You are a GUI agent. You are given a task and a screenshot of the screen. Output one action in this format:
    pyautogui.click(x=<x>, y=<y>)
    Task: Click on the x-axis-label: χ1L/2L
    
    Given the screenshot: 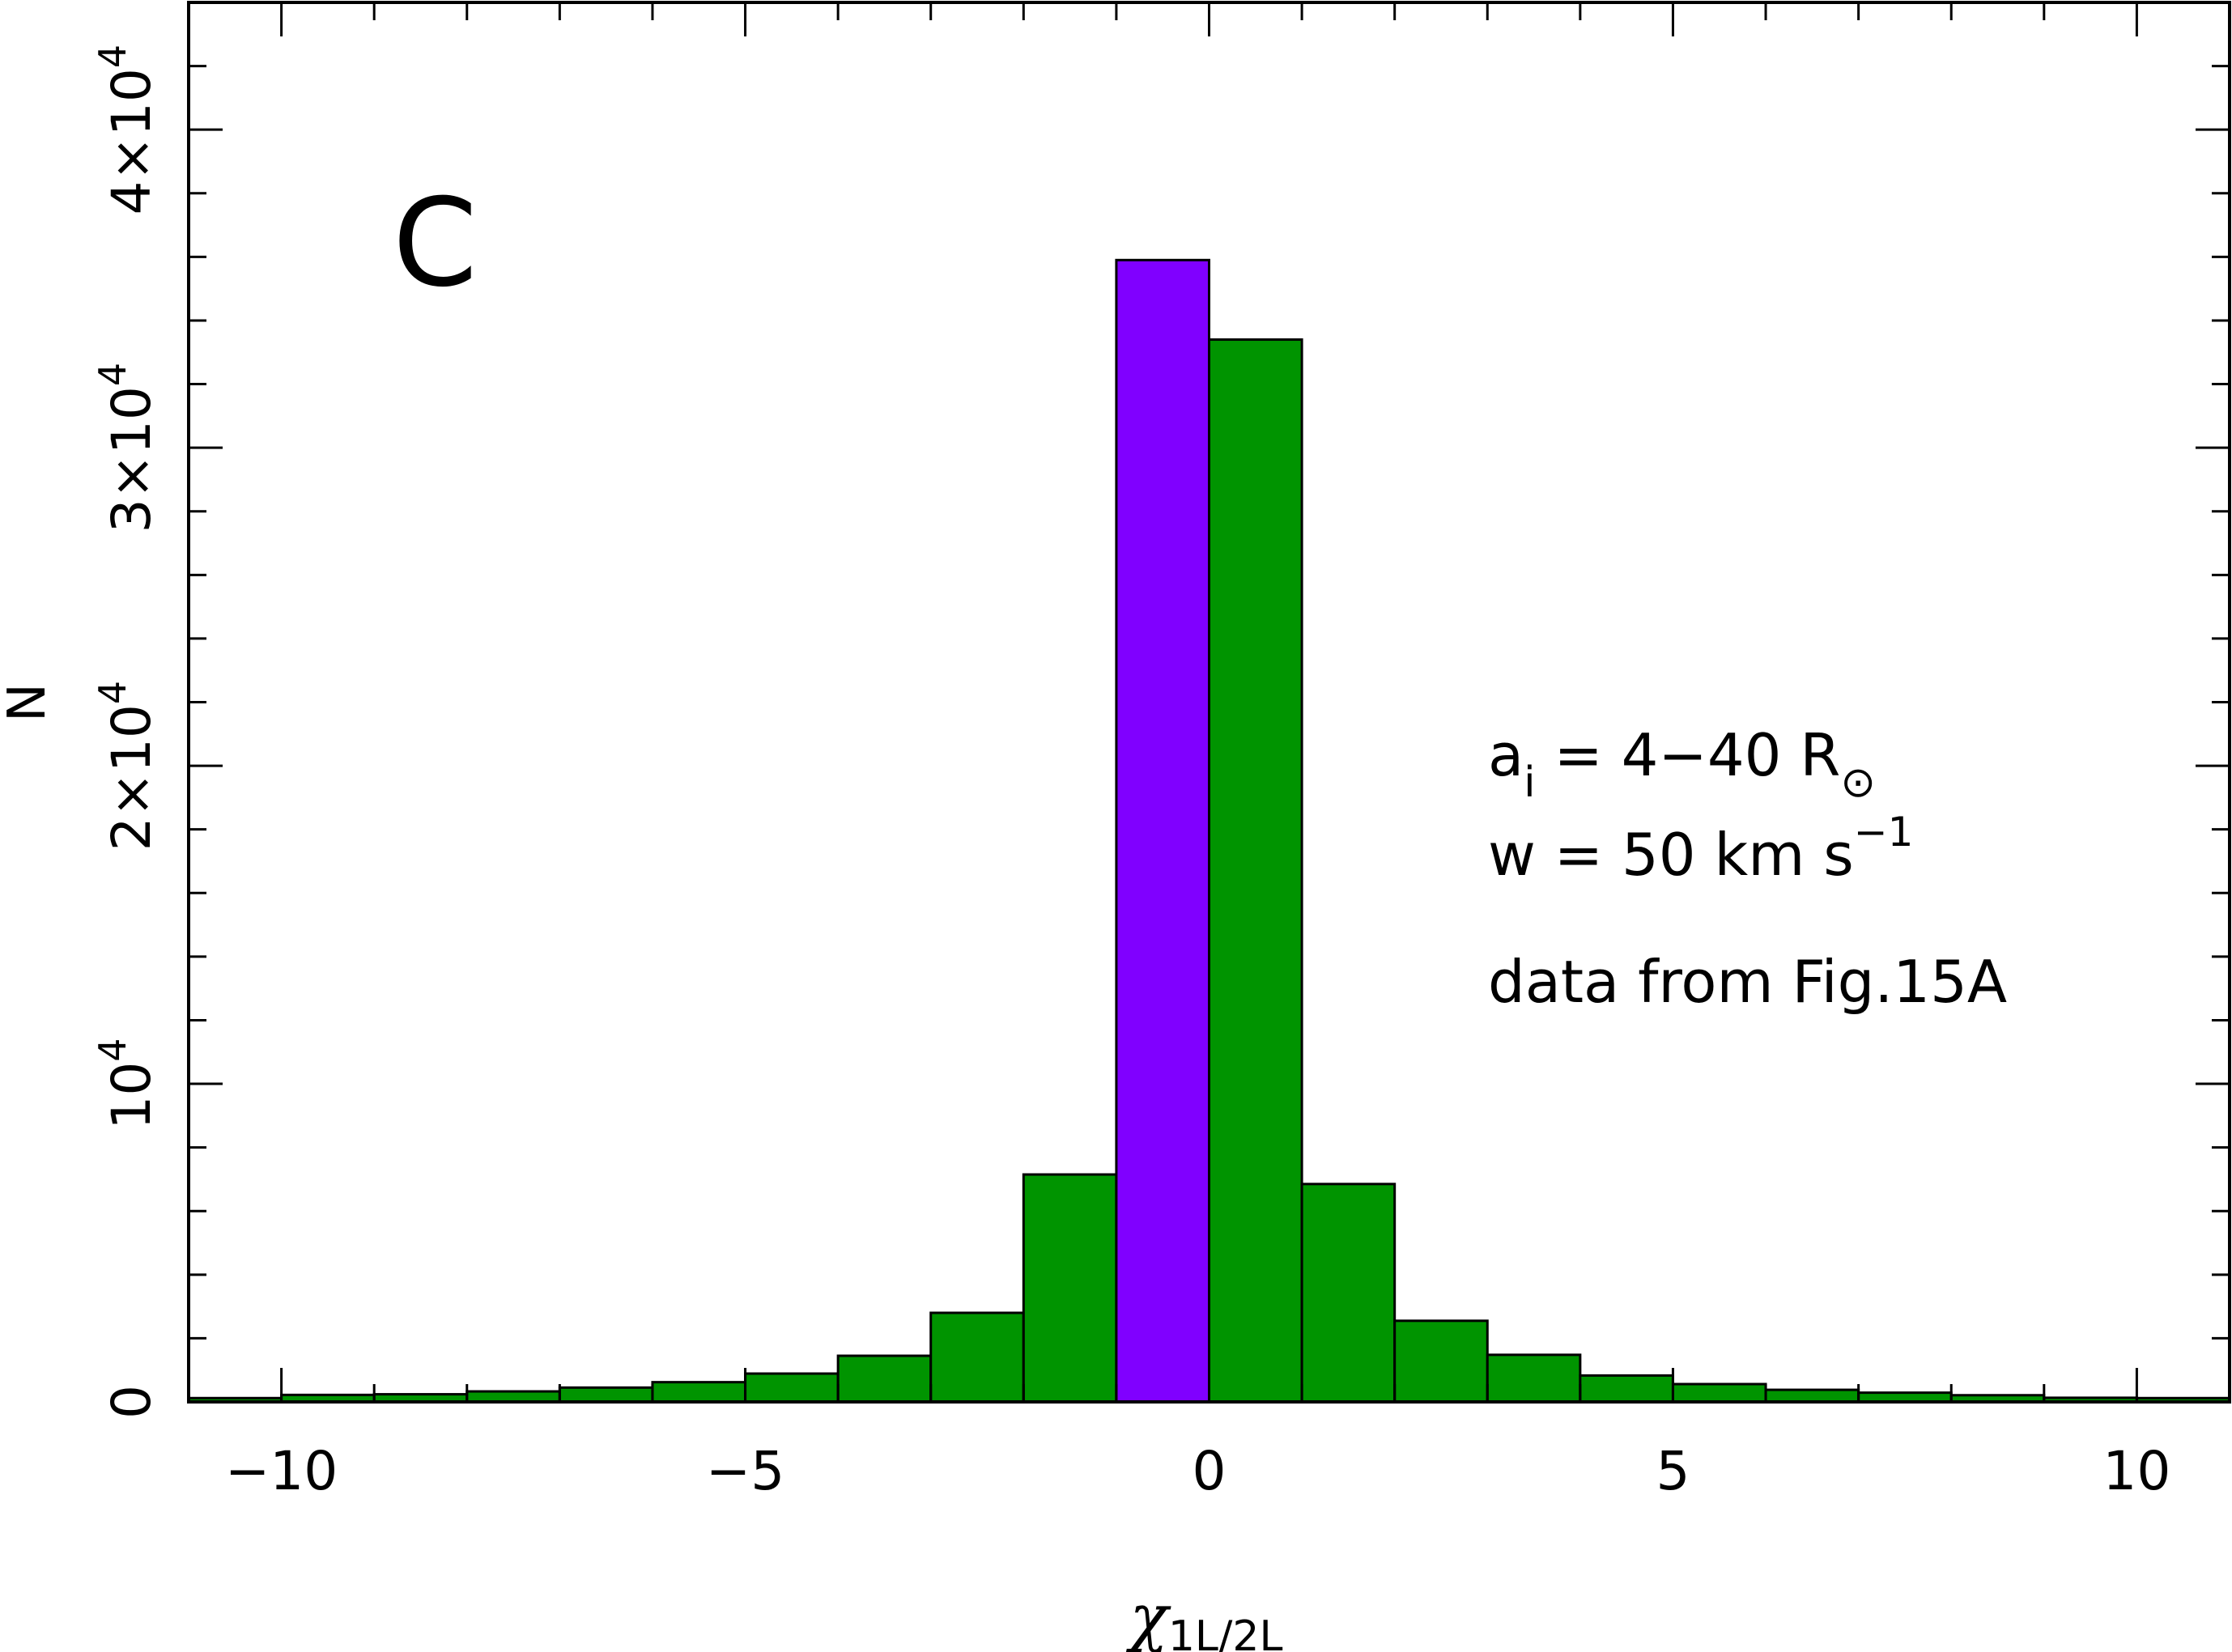 What is the action you would take?
    pyautogui.click(x=1204, y=1617)
    